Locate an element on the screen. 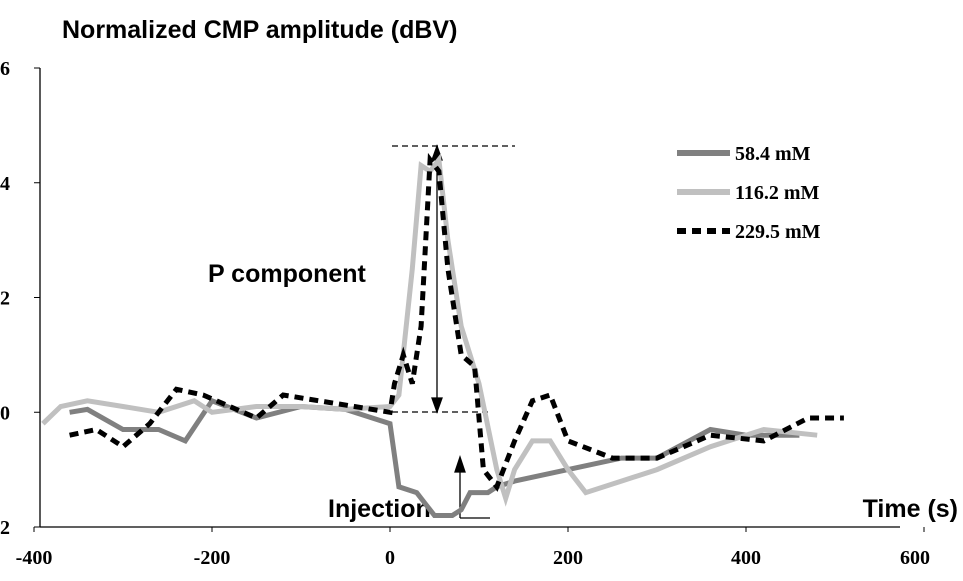  legend-label: 229.5 mM is located at coordinates (778, 232).